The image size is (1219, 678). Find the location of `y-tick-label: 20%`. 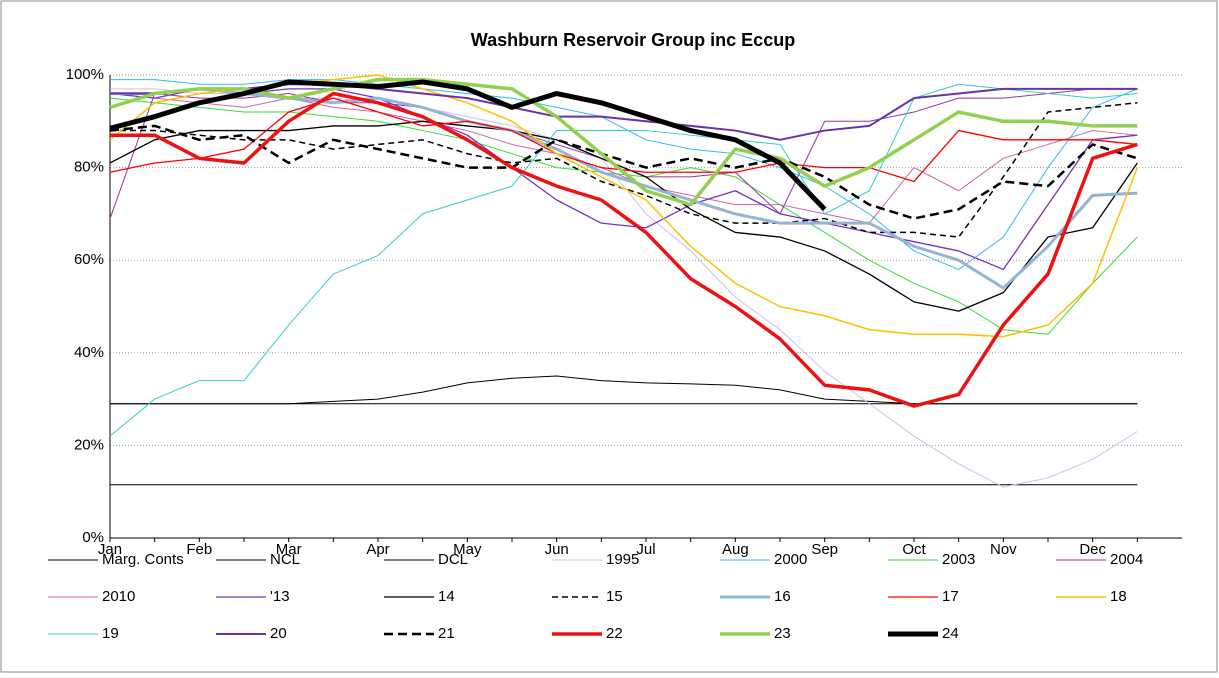

y-tick-label: 20% is located at coordinates (89, 444).